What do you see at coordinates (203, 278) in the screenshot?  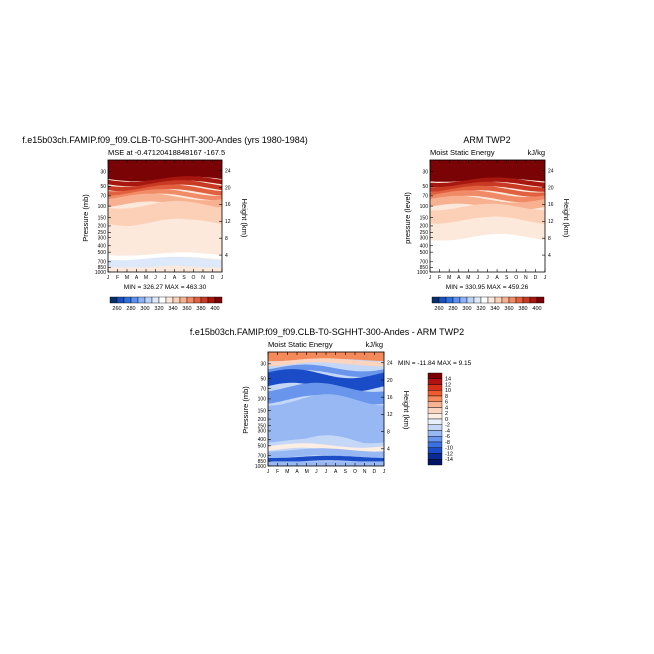 I see `panel-model-xtick-label: N` at bounding box center [203, 278].